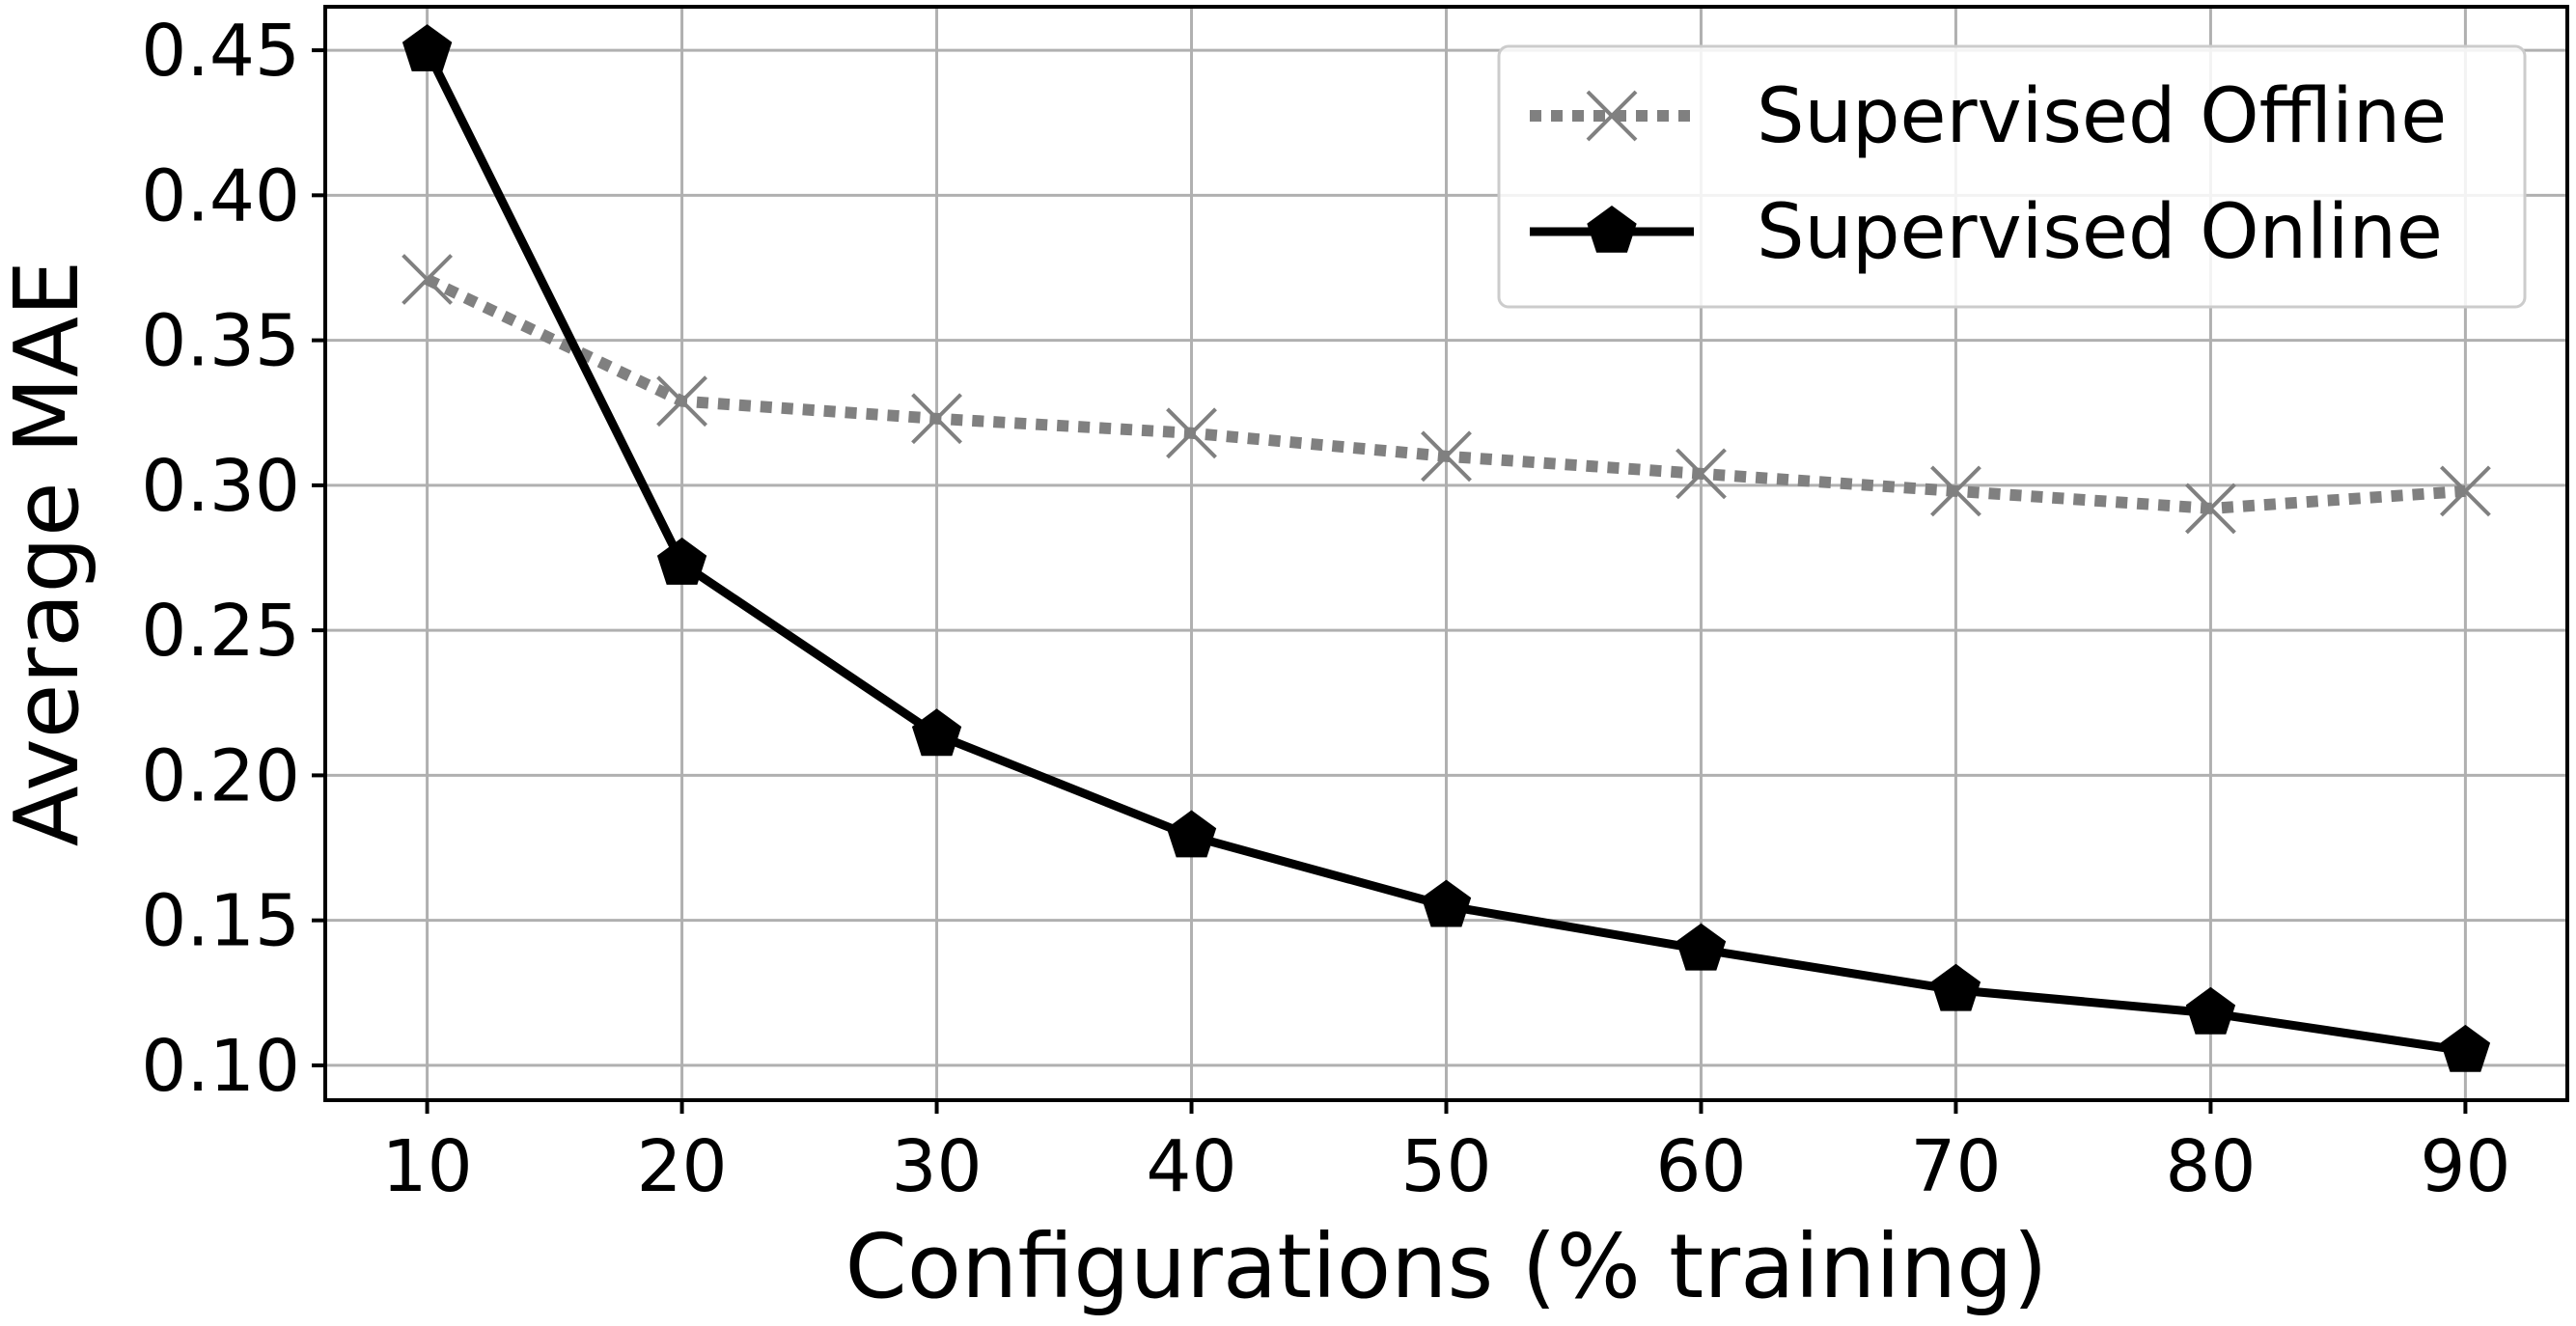 The width and height of the screenshot is (2576, 1326). Describe the element at coordinates (220, 487) in the screenshot. I see `y-tick-label: 0.30` at that location.